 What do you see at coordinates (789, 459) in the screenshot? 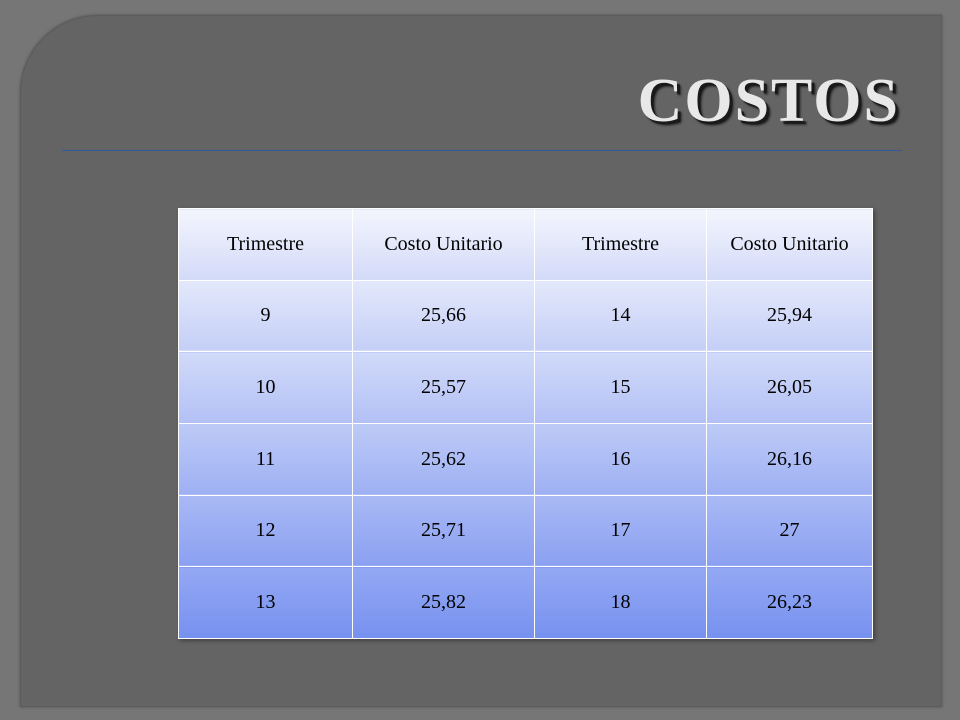
I see `table-cell: 26,16` at bounding box center [789, 459].